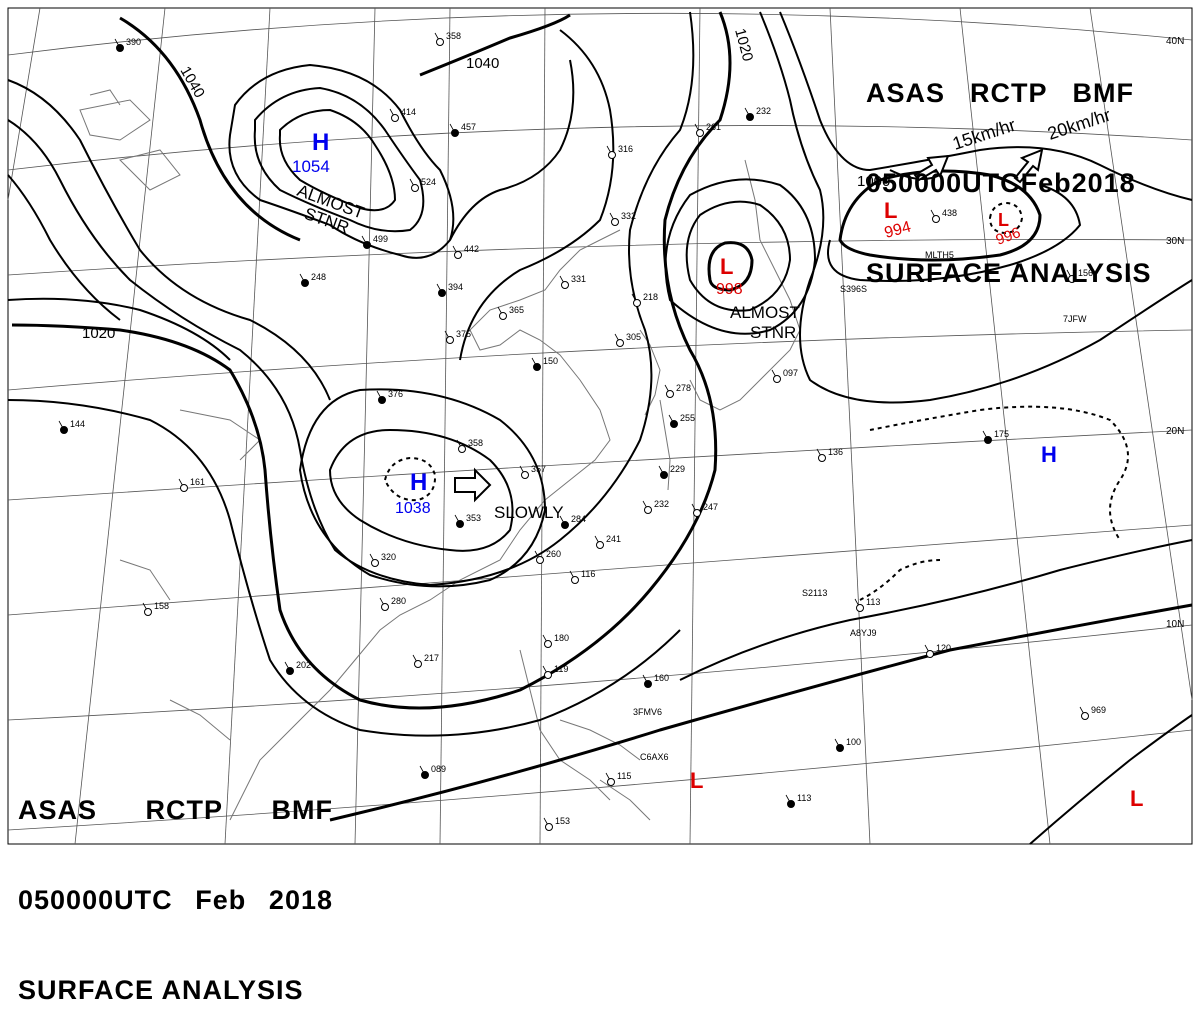 This screenshot has width=1200, height=1035. I want to click on station-plot: 390, so click(127, 44).